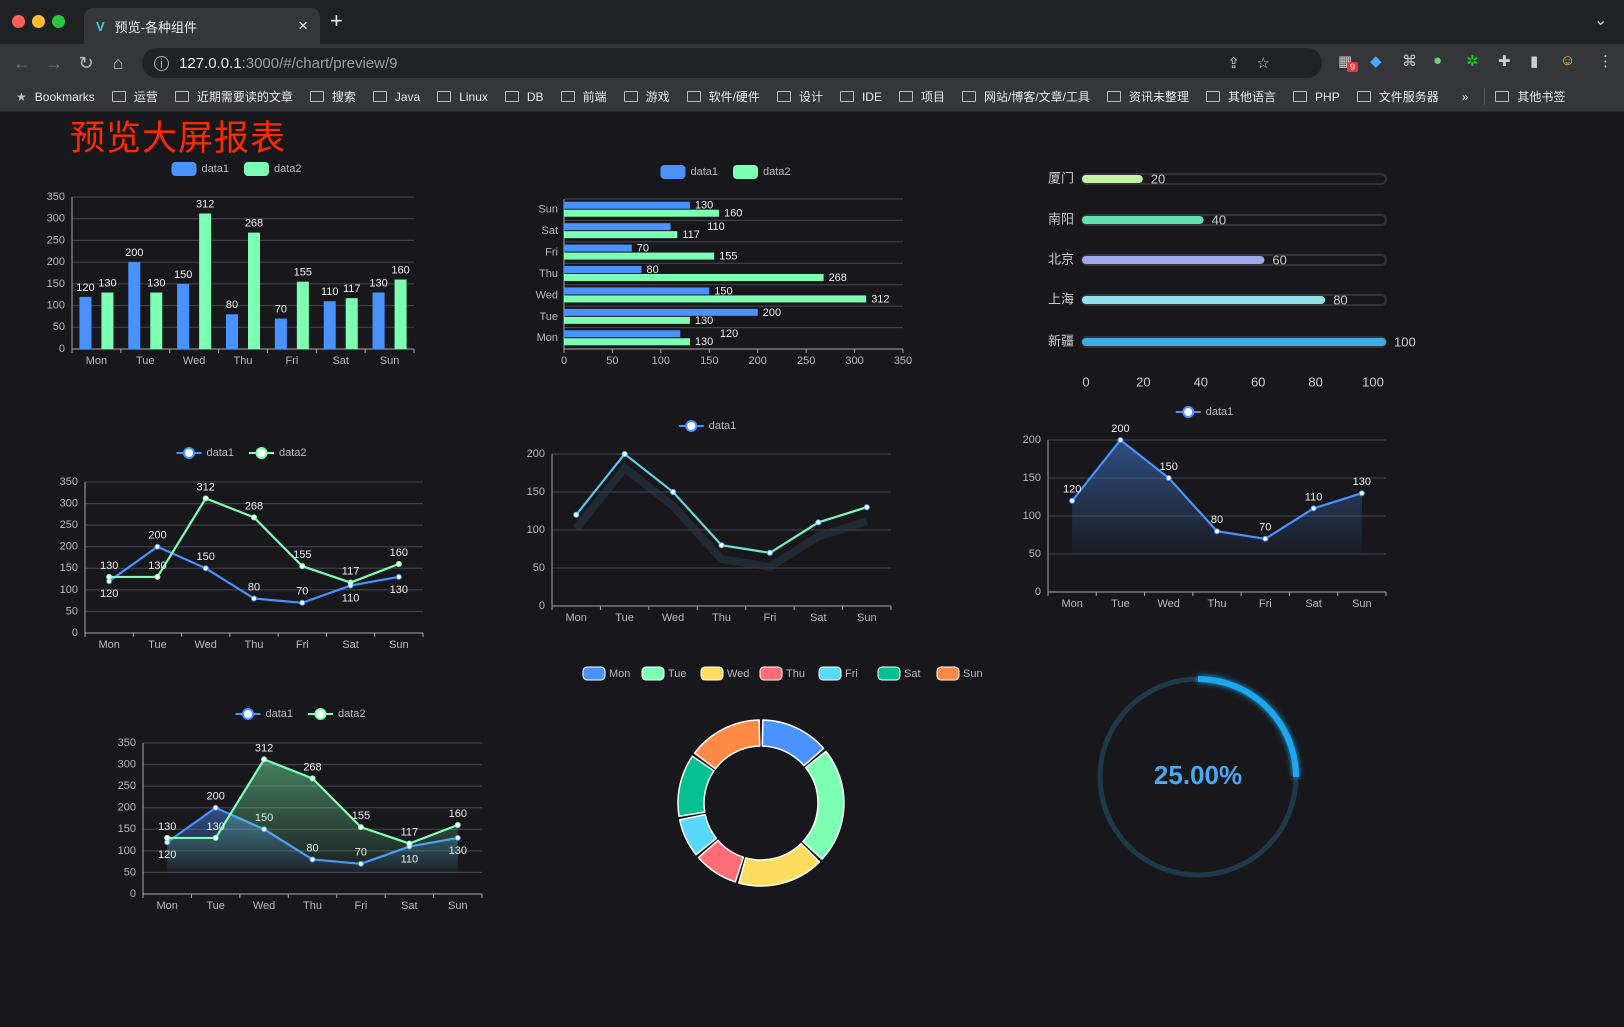 The width and height of the screenshot is (1624, 1027). I want to click on bookmark-folder: 游戏, so click(646, 96).